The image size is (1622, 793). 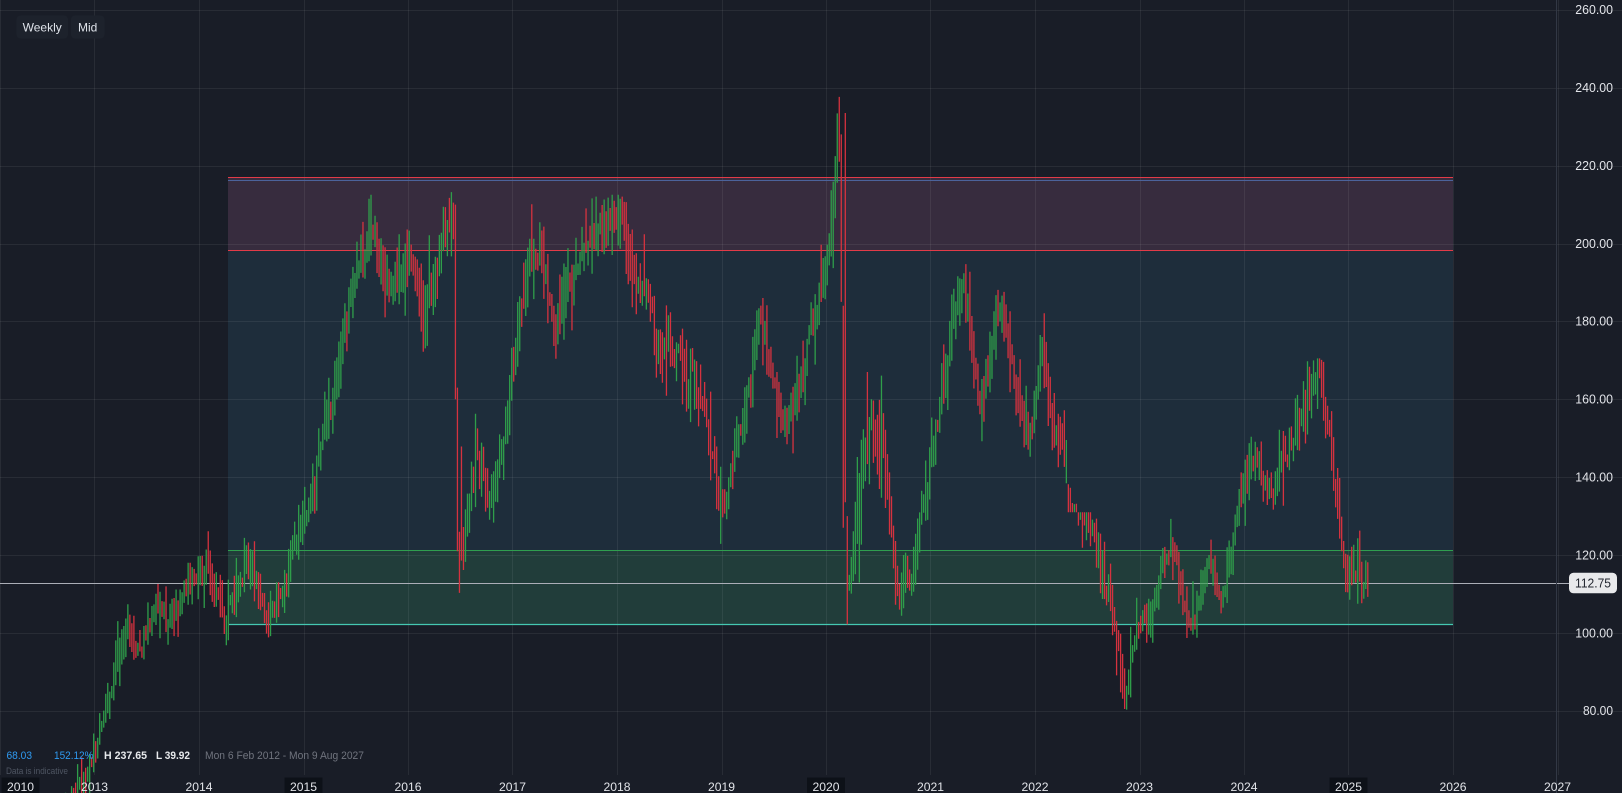 I want to click on svg-text: 200.00, so click(x=1594, y=243).